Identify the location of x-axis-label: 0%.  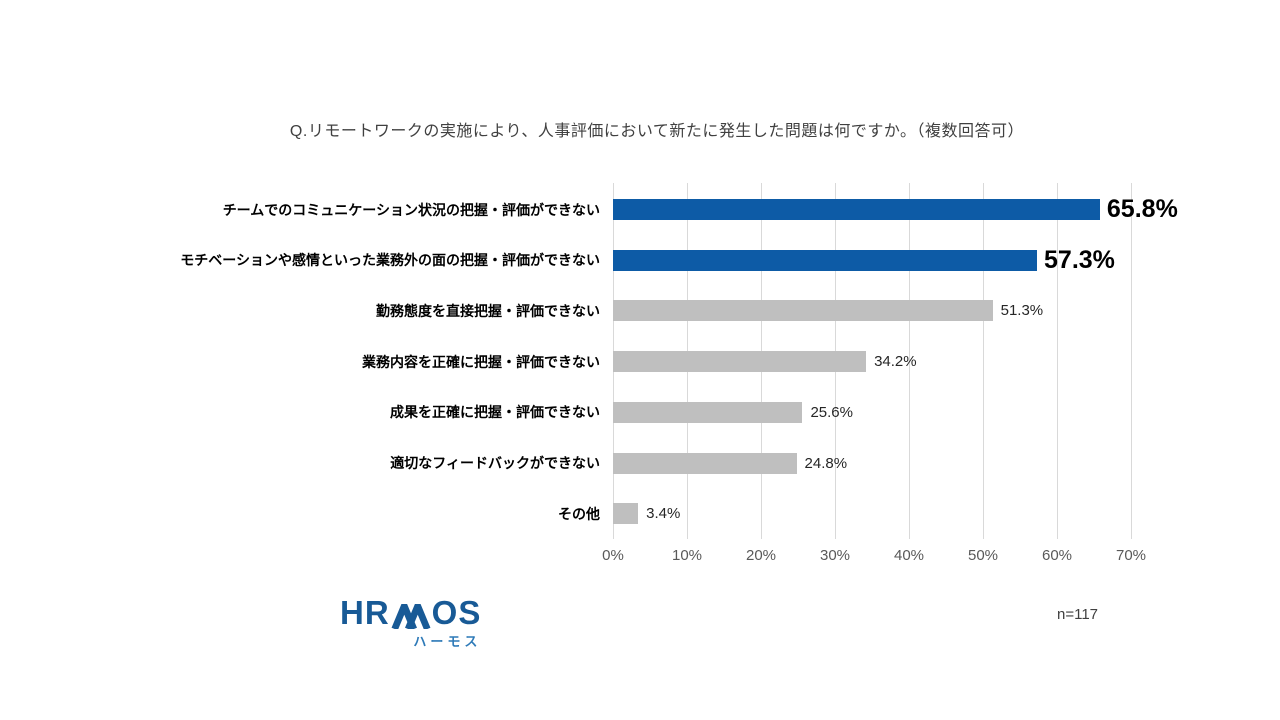
(613, 555).